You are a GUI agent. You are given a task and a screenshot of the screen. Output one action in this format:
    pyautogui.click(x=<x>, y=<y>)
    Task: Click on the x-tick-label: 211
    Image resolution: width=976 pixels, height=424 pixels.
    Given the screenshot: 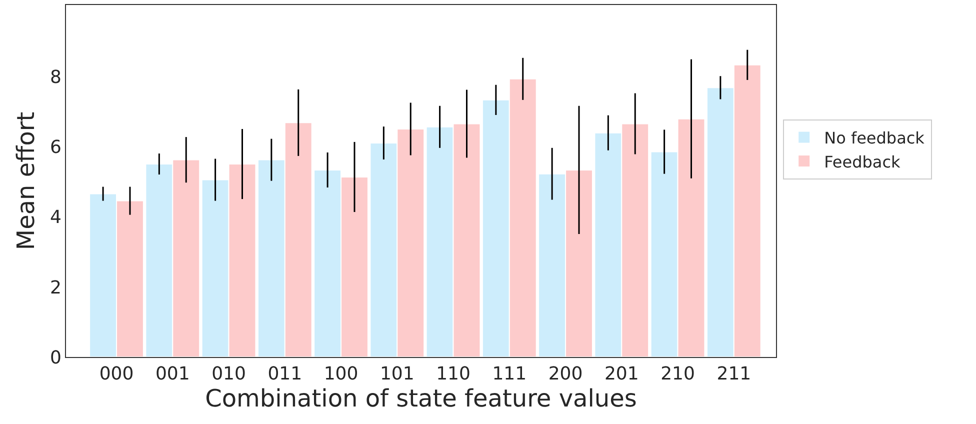 What is the action you would take?
    pyautogui.click(x=734, y=374)
    